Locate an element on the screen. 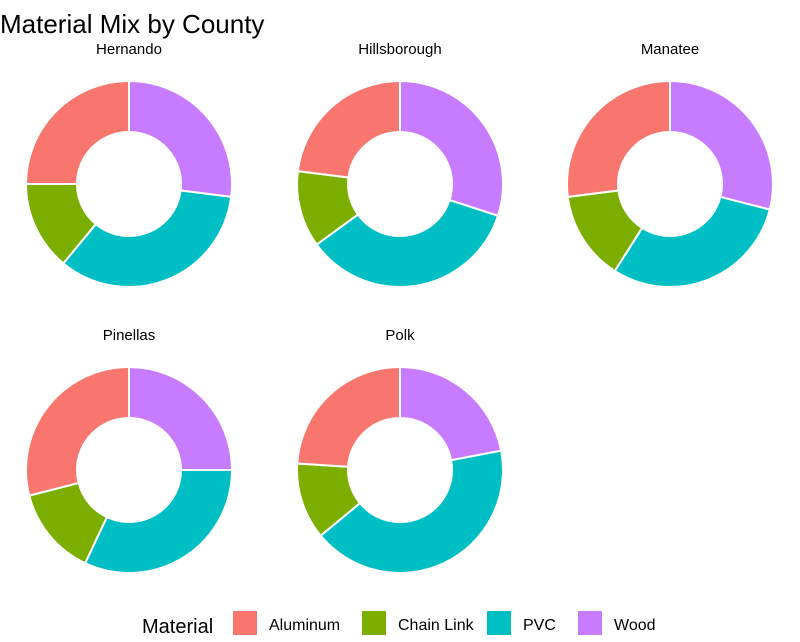 The image size is (800, 642). legend-title: Material is located at coordinates (177, 627).